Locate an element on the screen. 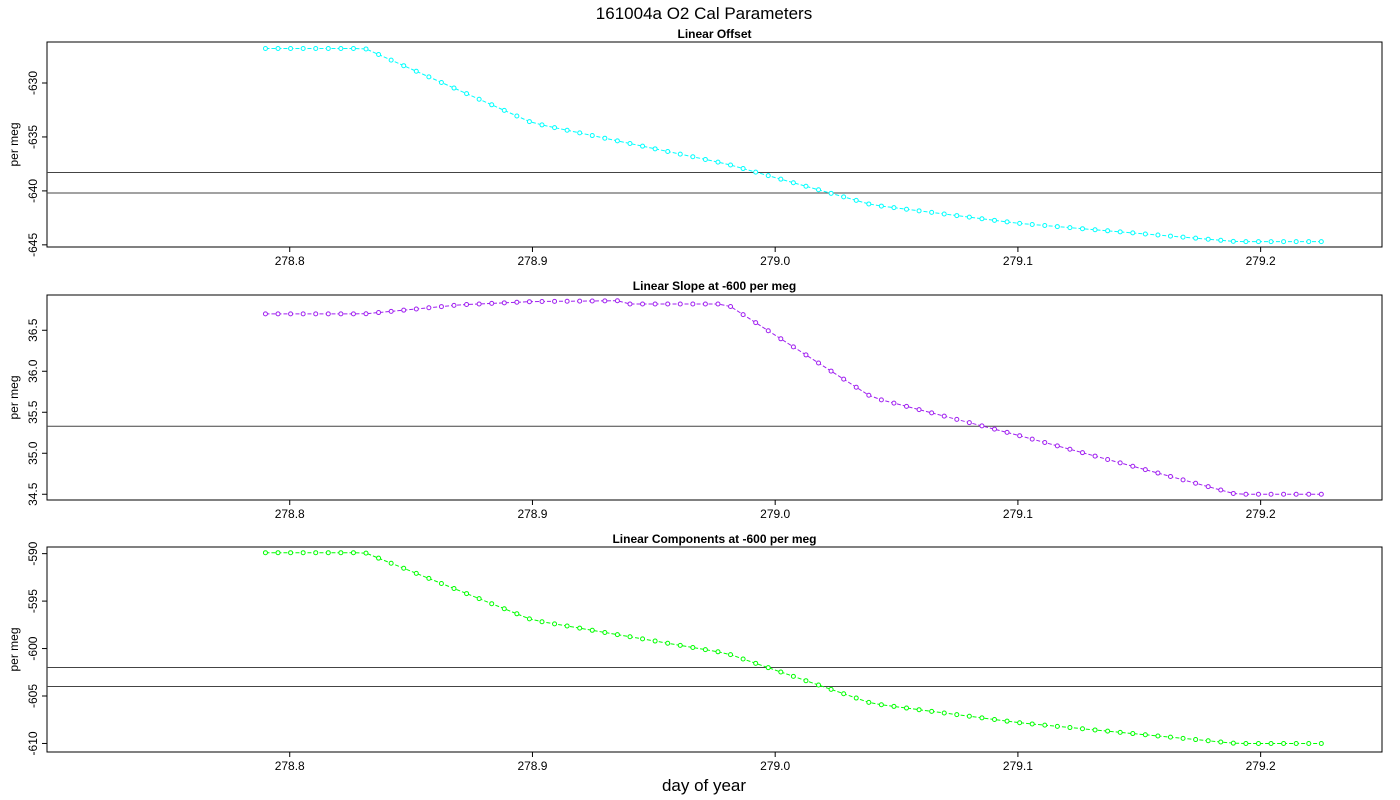 This screenshot has height=800, width=1400. y-tick-label: -640 is located at coordinates (33, 191).